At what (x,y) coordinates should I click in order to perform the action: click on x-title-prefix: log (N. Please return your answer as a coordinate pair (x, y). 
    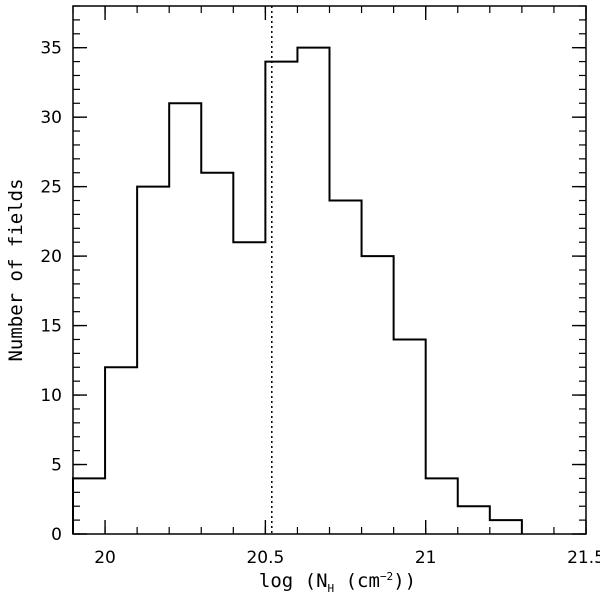
    Looking at the image, I should click on (293, 581).